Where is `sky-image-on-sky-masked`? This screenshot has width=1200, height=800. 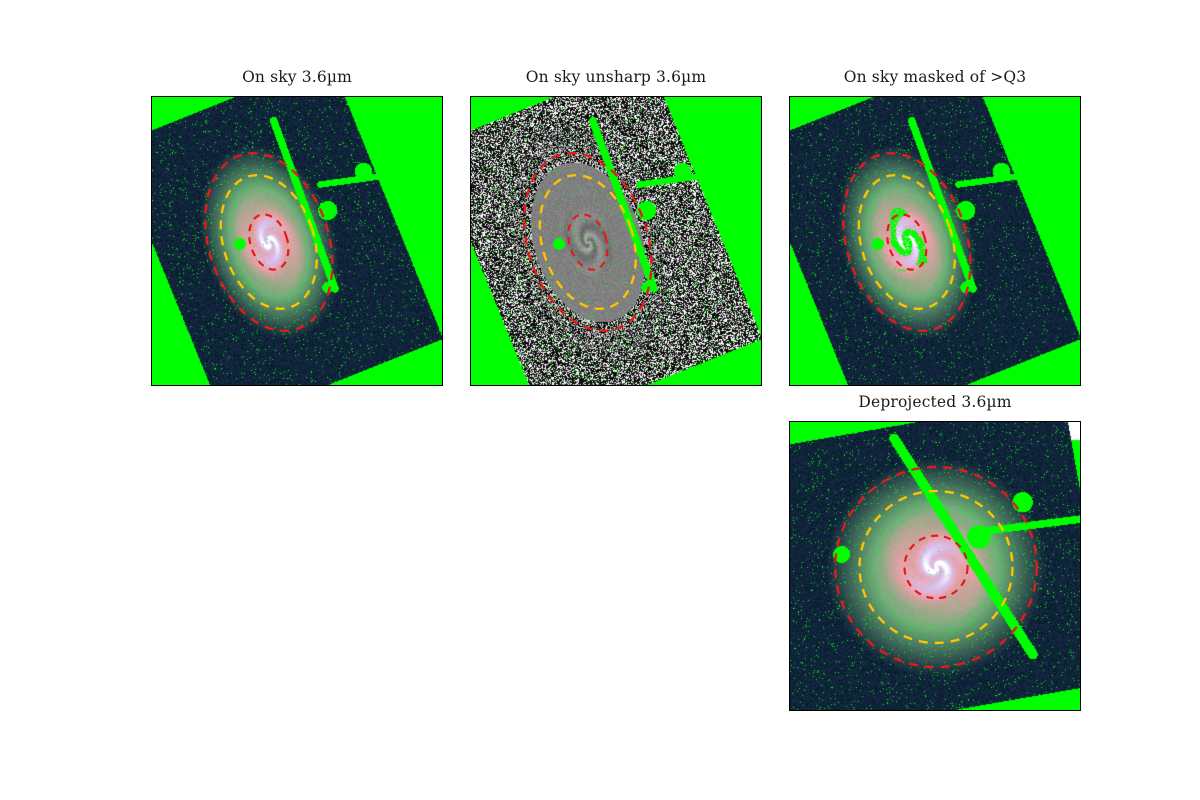 sky-image-on-sky-masked is located at coordinates (935, 241).